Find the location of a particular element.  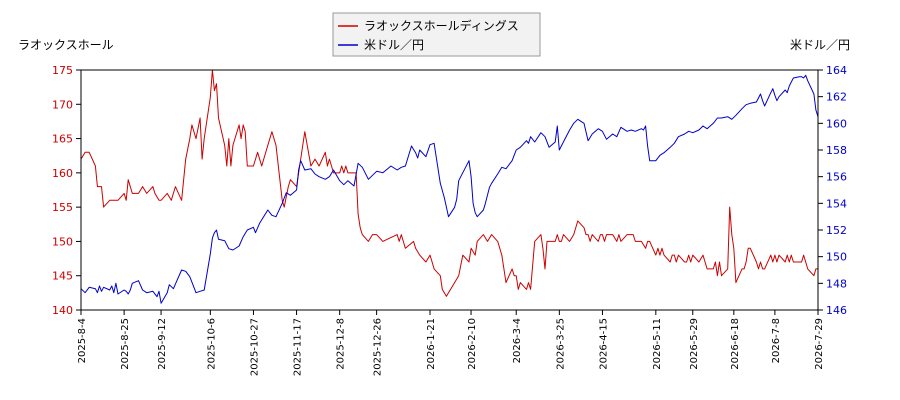

right-tick-label: 148 is located at coordinates (836, 283).